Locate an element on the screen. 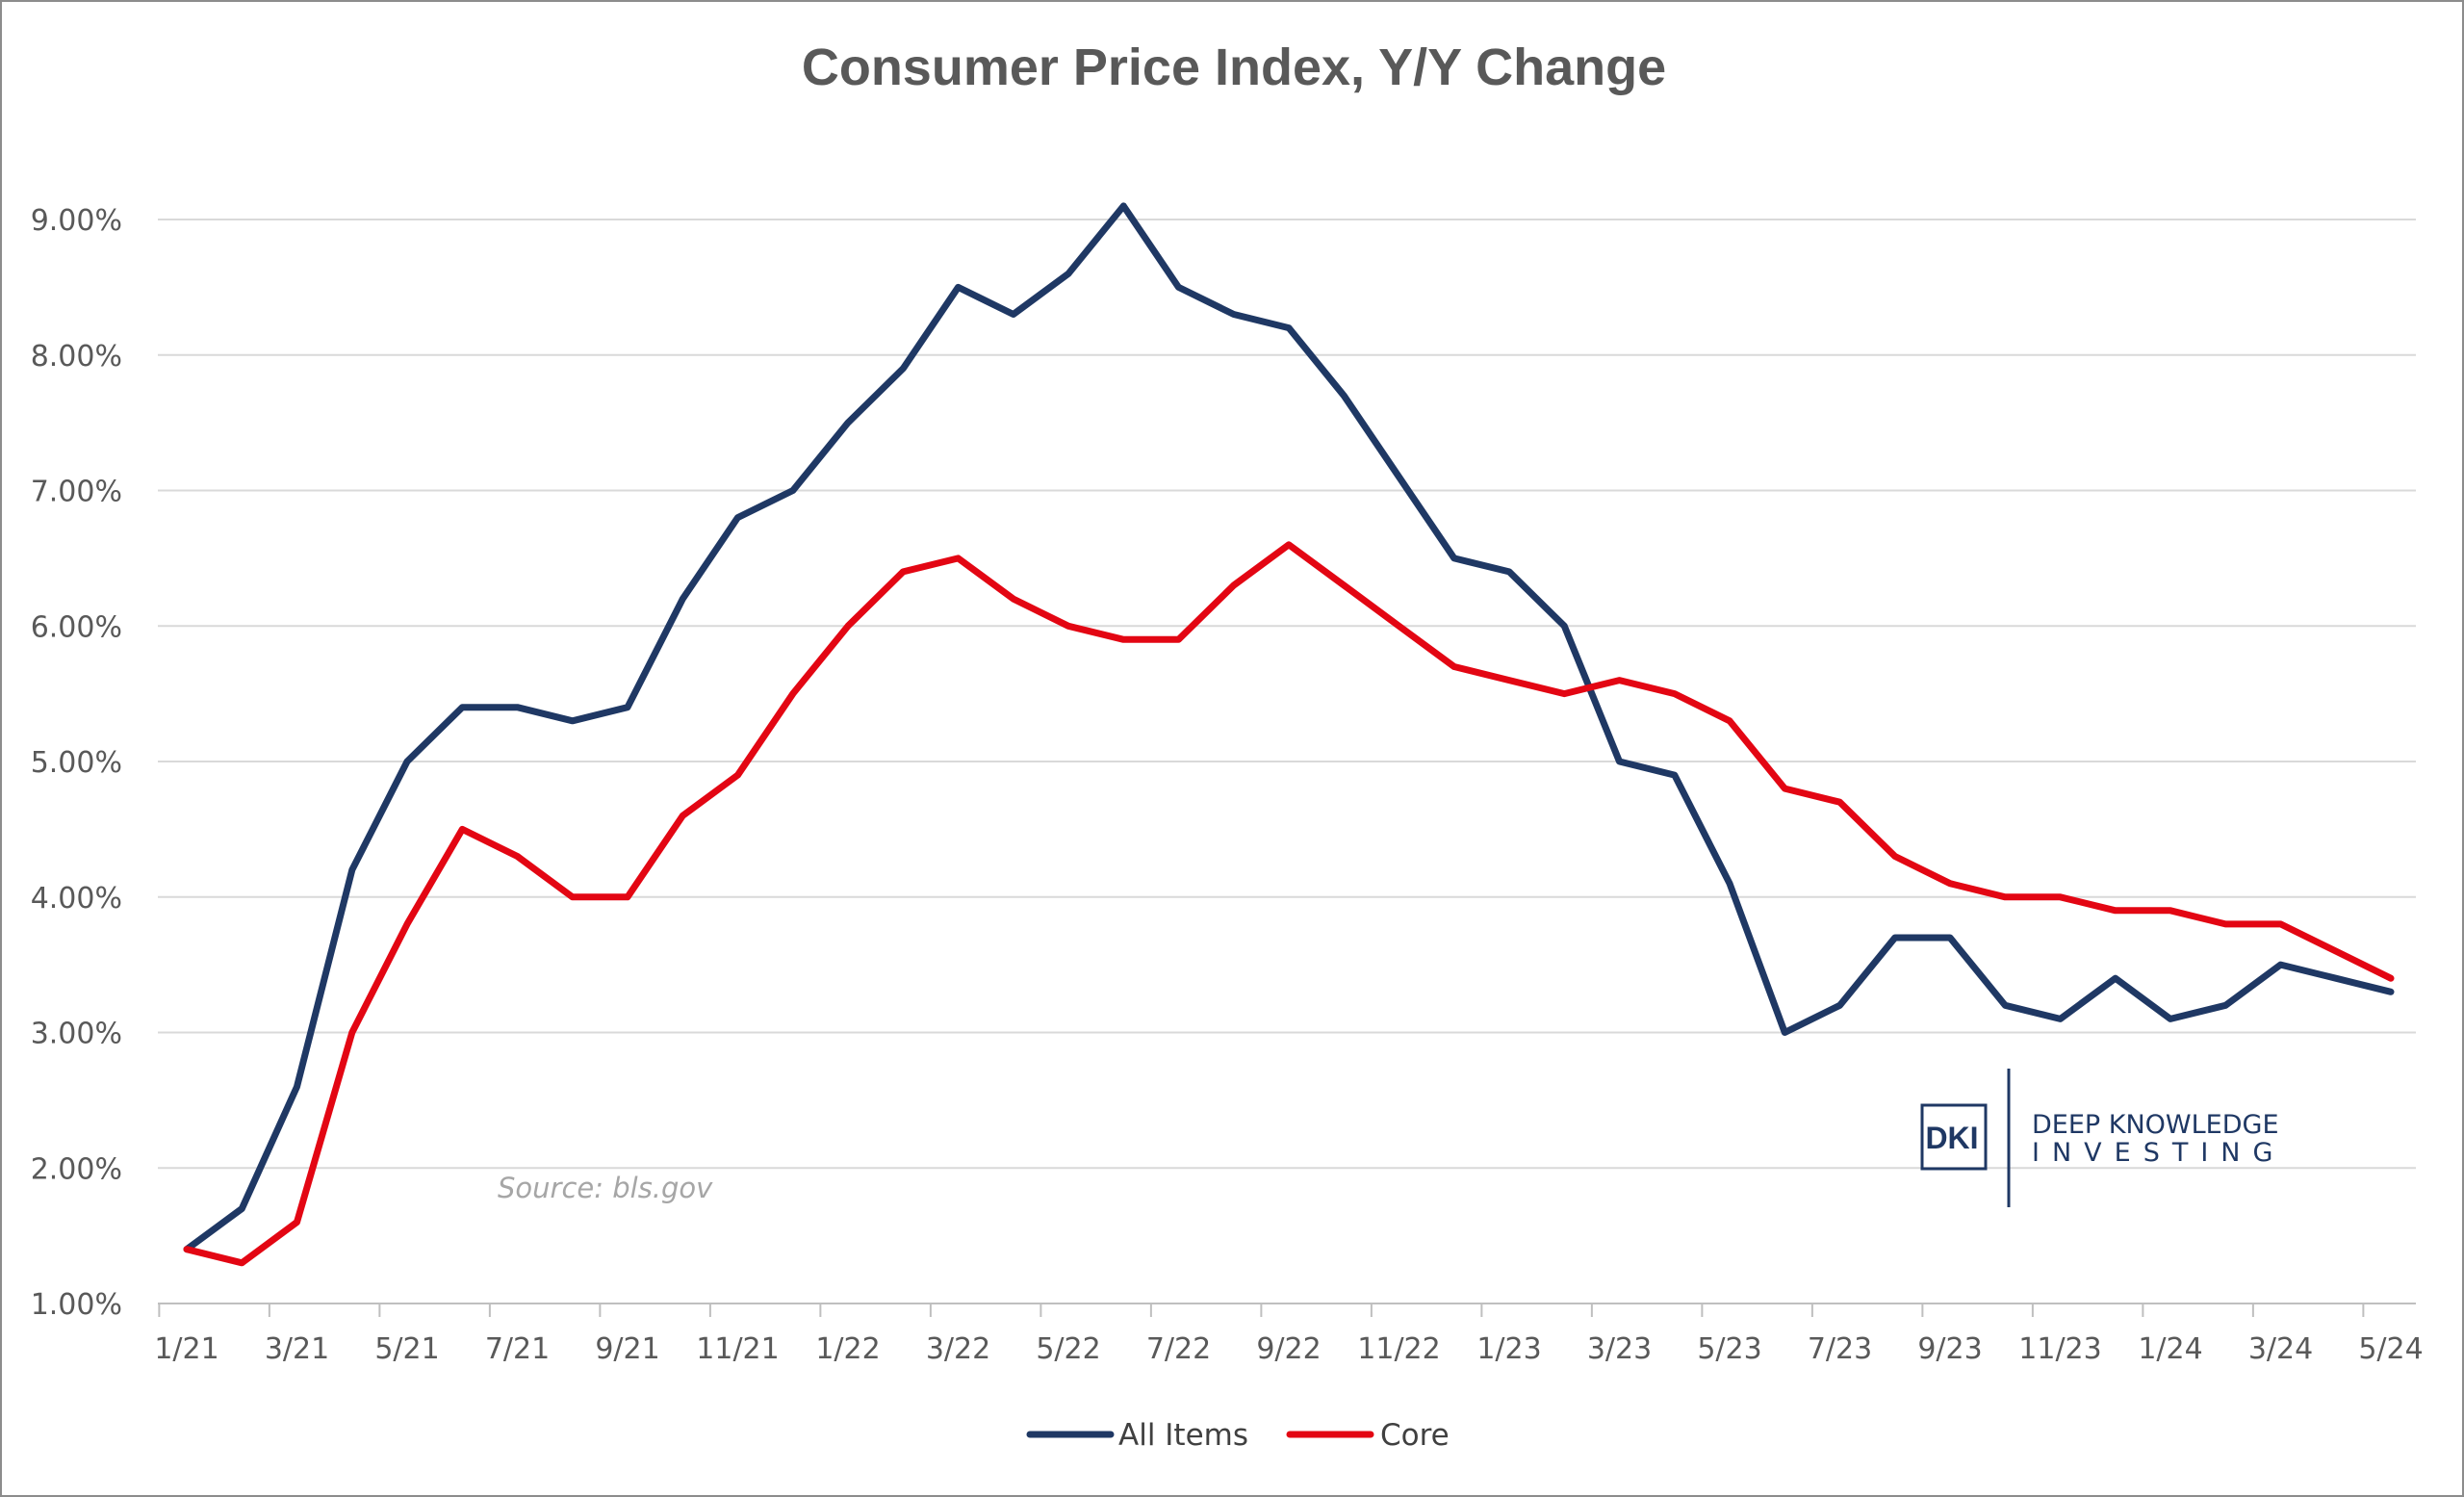 This screenshot has width=2464, height=1497. y-tick-label: 8.00% is located at coordinates (76, 357).